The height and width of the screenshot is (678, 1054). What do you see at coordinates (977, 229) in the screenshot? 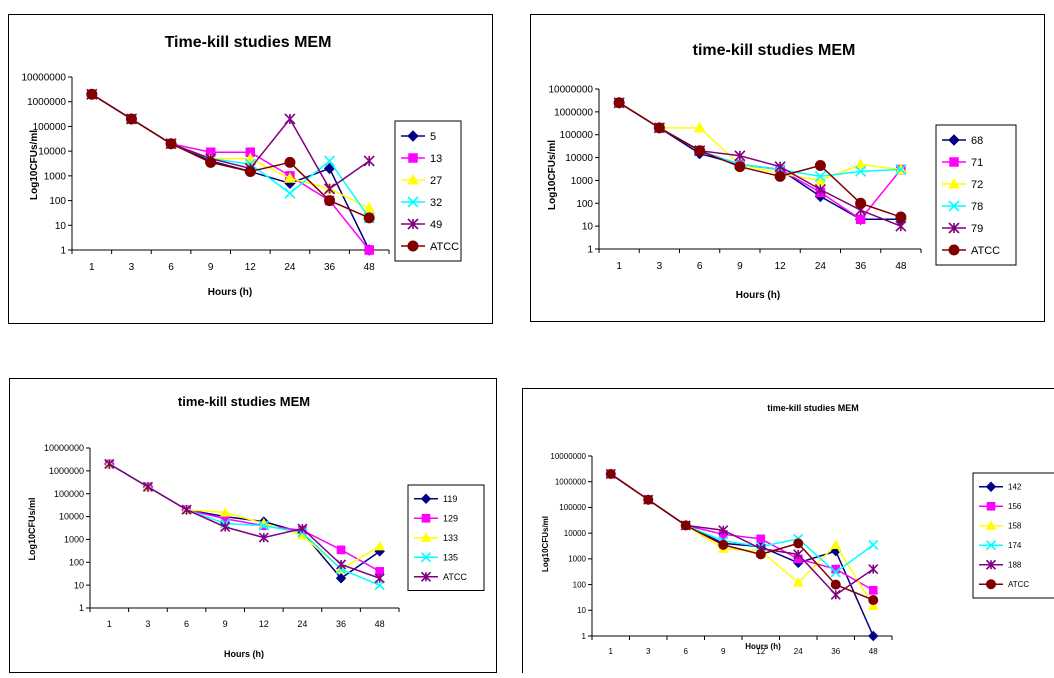
I see `legend-label: 79` at bounding box center [977, 229].